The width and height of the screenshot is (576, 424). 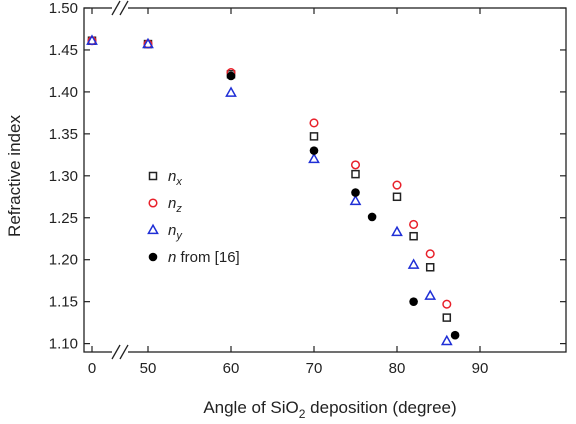 I want to click on legend-label: ny, so click(x=175, y=232).